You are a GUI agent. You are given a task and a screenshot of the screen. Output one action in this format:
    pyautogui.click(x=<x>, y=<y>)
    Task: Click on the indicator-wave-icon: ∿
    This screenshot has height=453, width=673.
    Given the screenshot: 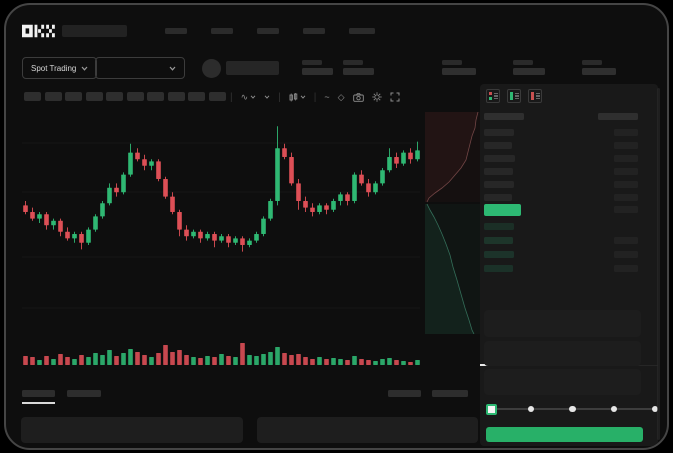 What is the action you would take?
    pyautogui.click(x=249, y=97)
    